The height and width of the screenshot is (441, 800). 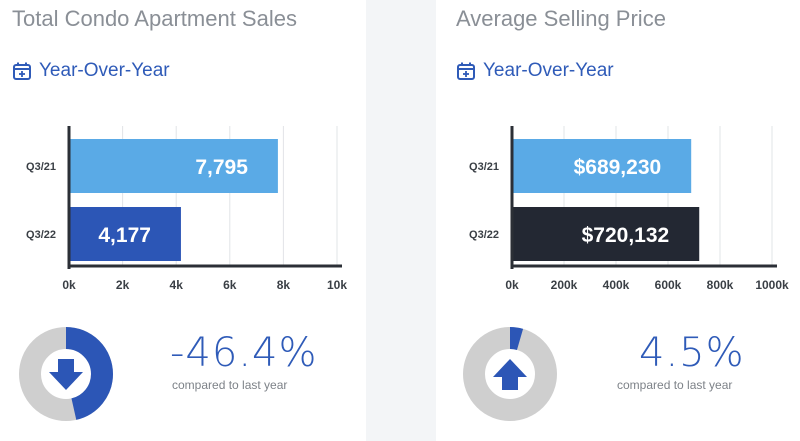 I want to click on bar-value-label: 4,177, so click(x=124, y=235).